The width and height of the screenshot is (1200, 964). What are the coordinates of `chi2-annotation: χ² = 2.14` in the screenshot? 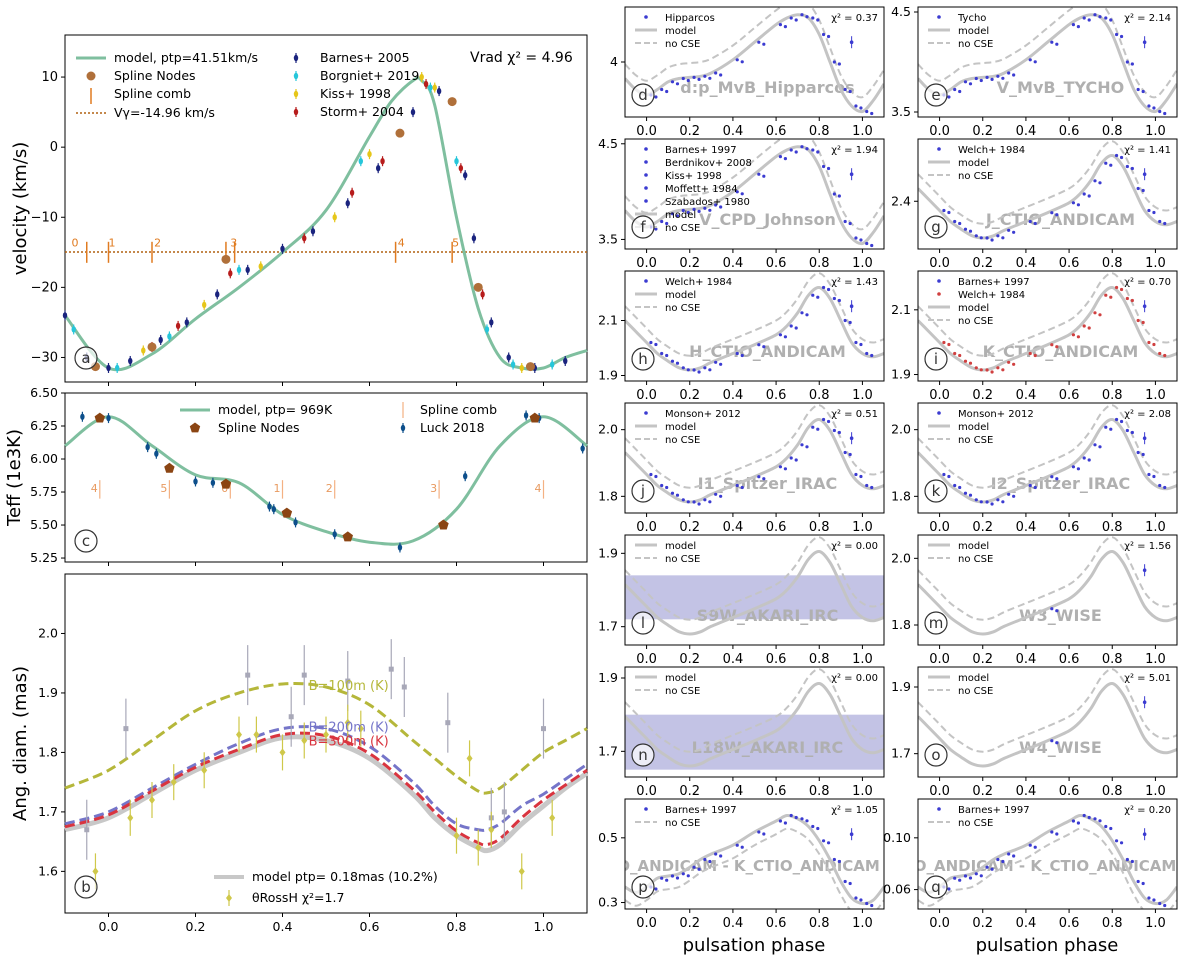 It's located at (1147, 18).